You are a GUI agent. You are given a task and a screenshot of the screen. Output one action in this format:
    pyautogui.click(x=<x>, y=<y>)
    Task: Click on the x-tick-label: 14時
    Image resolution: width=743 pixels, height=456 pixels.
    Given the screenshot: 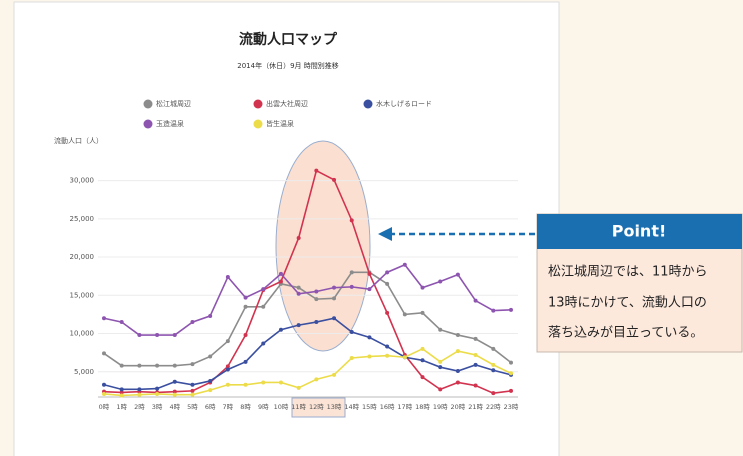 What is the action you would take?
    pyautogui.click(x=351, y=407)
    